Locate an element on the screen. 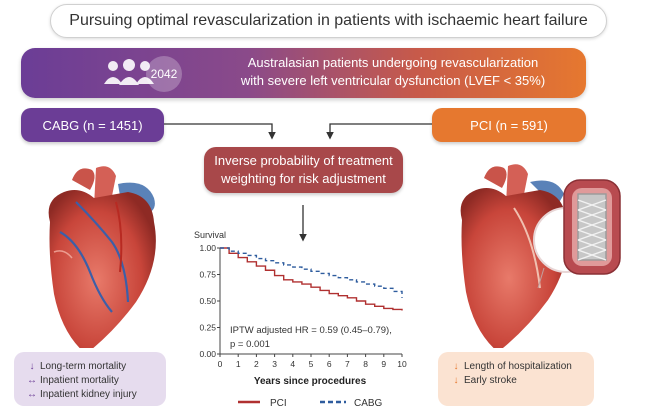  legend-pci-label: PCI is located at coordinates (278, 403).